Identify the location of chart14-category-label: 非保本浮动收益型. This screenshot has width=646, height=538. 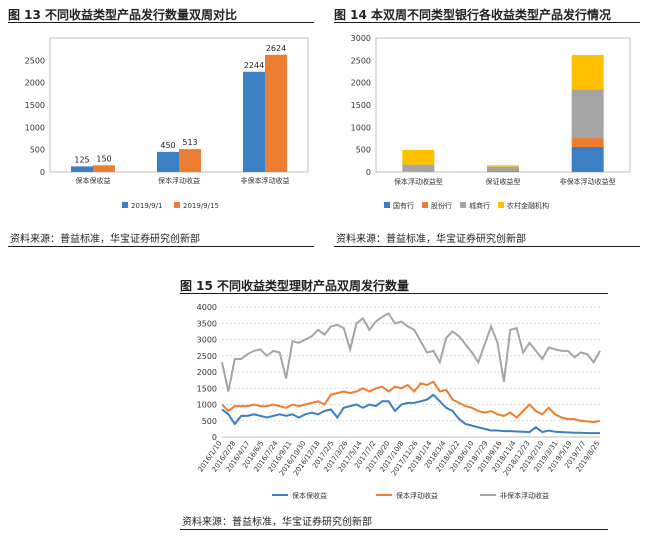
(588, 181).